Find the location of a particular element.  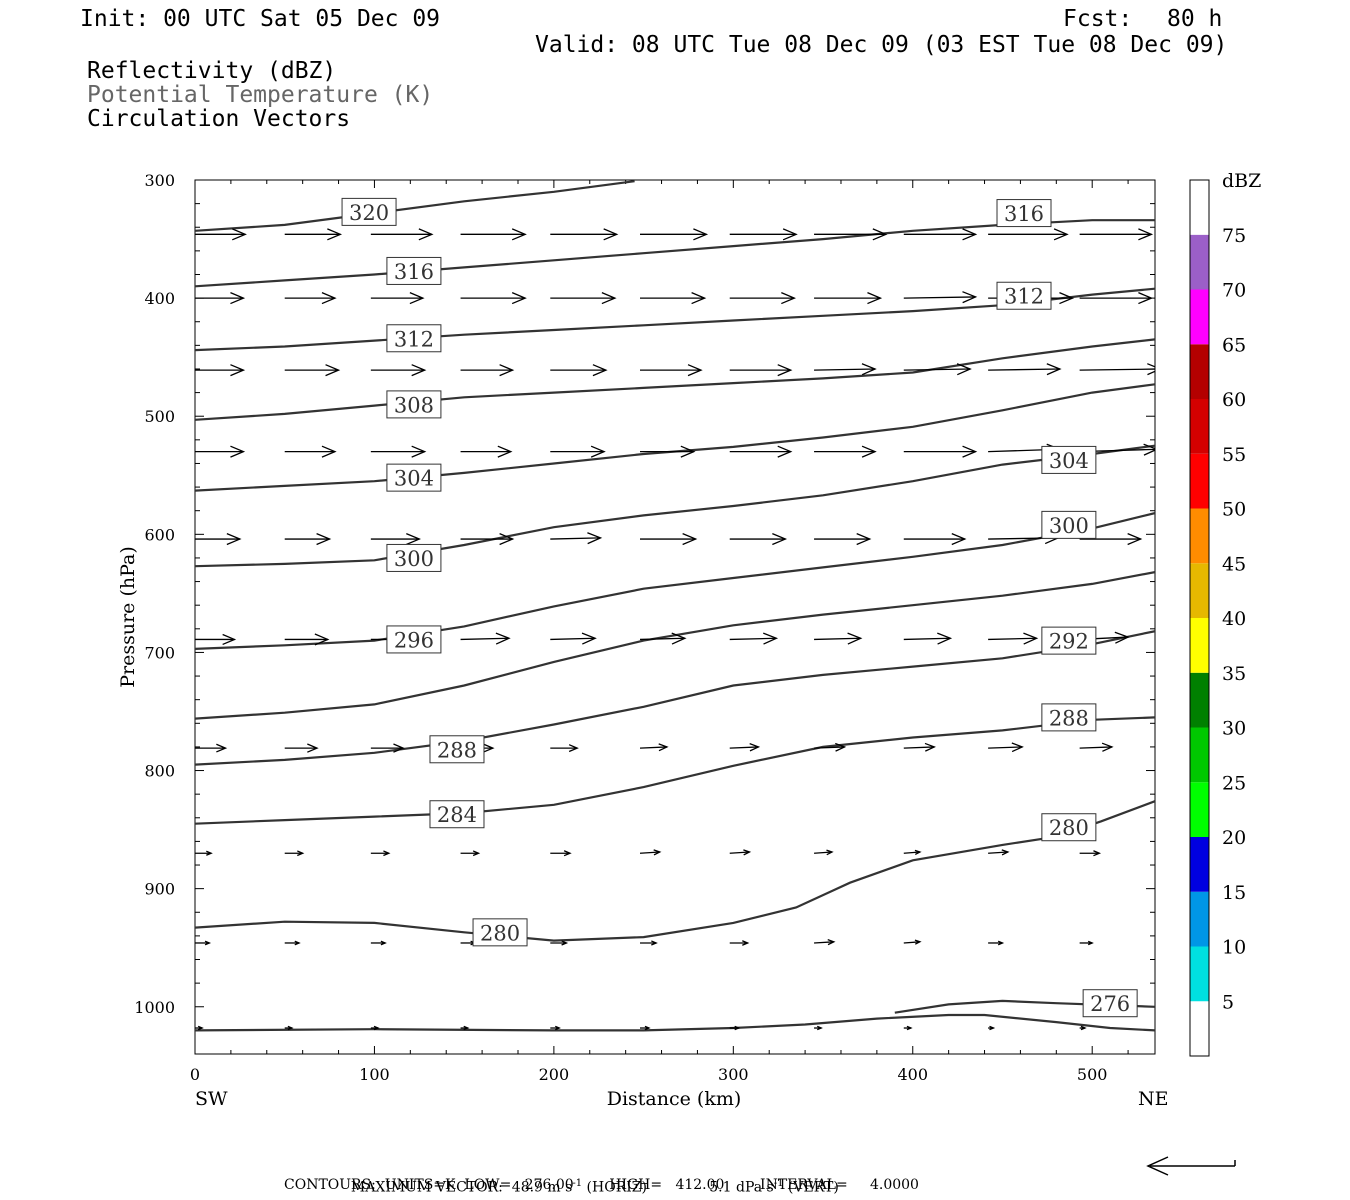

y-tick-label: 900 is located at coordinates (159, 889).